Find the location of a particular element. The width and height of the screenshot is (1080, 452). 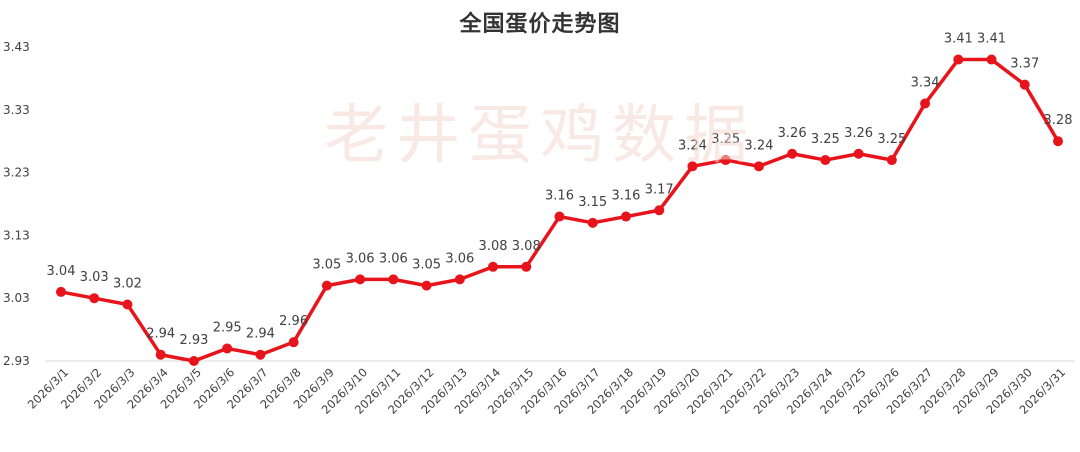

data-label: 3.34 is located at coordinates (925, 83).